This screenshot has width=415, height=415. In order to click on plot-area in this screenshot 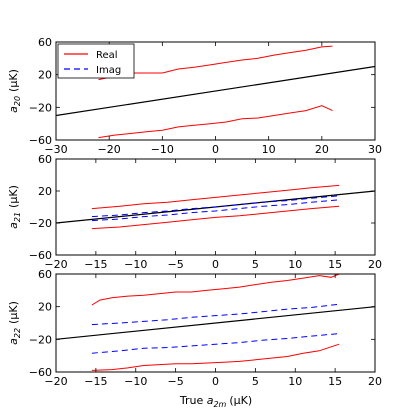, I will do `click(215, 207)`.